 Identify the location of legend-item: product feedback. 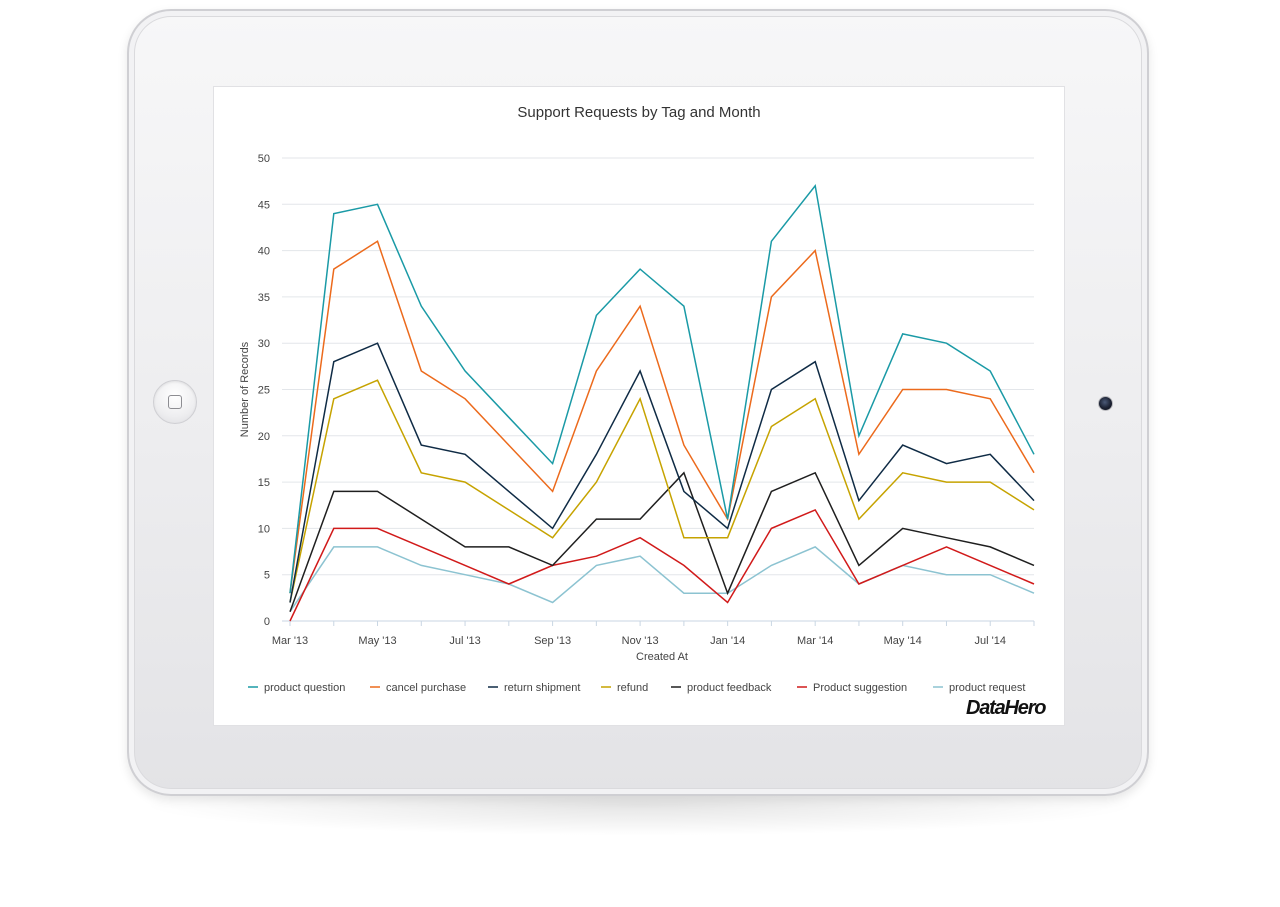
(721, 688).